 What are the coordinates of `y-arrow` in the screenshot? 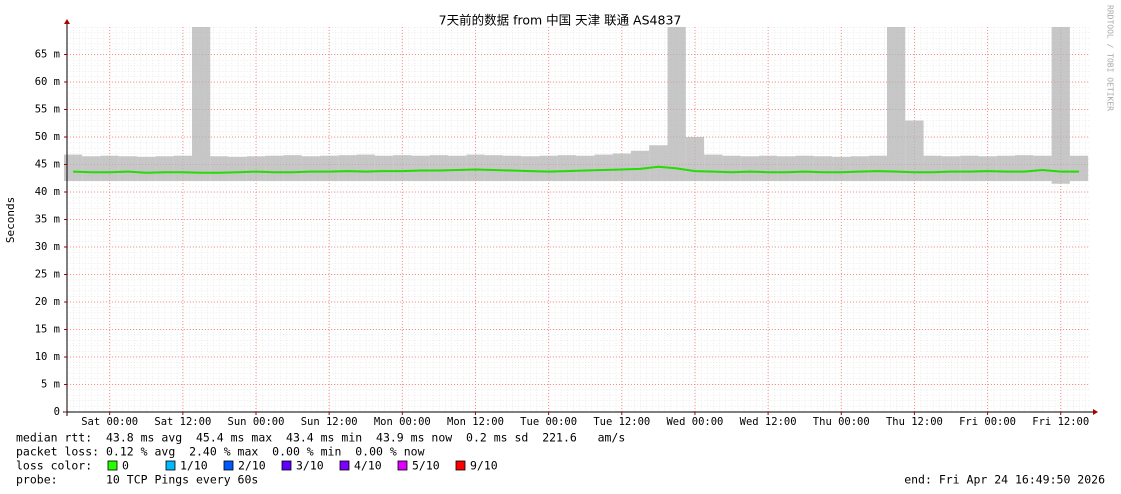 It's located at (67, 21).